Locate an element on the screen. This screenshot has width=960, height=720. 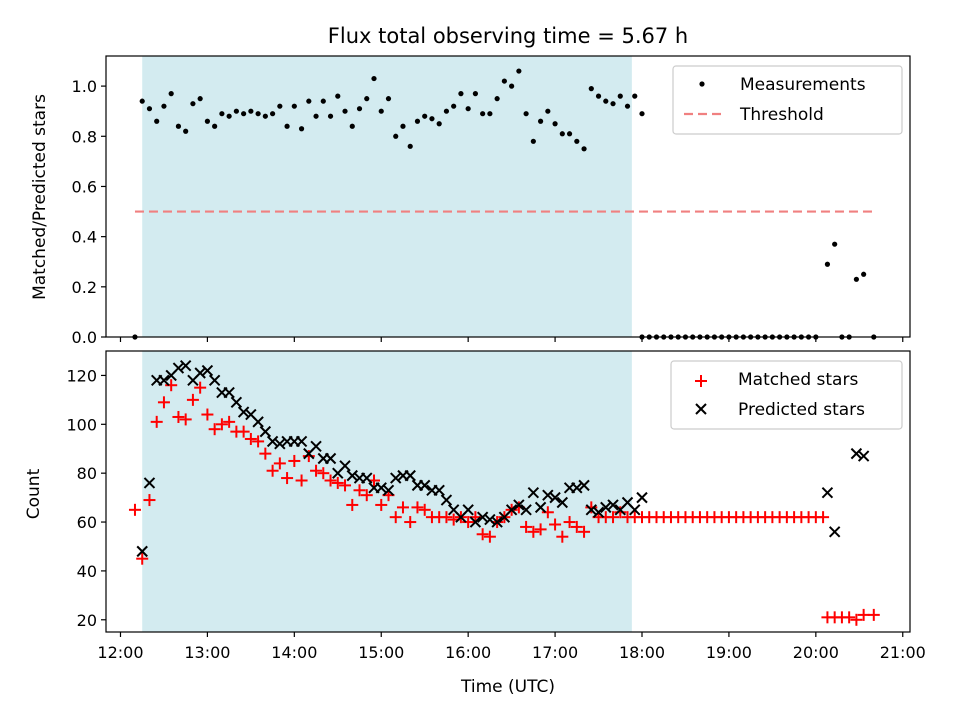
bottom-legend-box is located at coordinates (786, 395).